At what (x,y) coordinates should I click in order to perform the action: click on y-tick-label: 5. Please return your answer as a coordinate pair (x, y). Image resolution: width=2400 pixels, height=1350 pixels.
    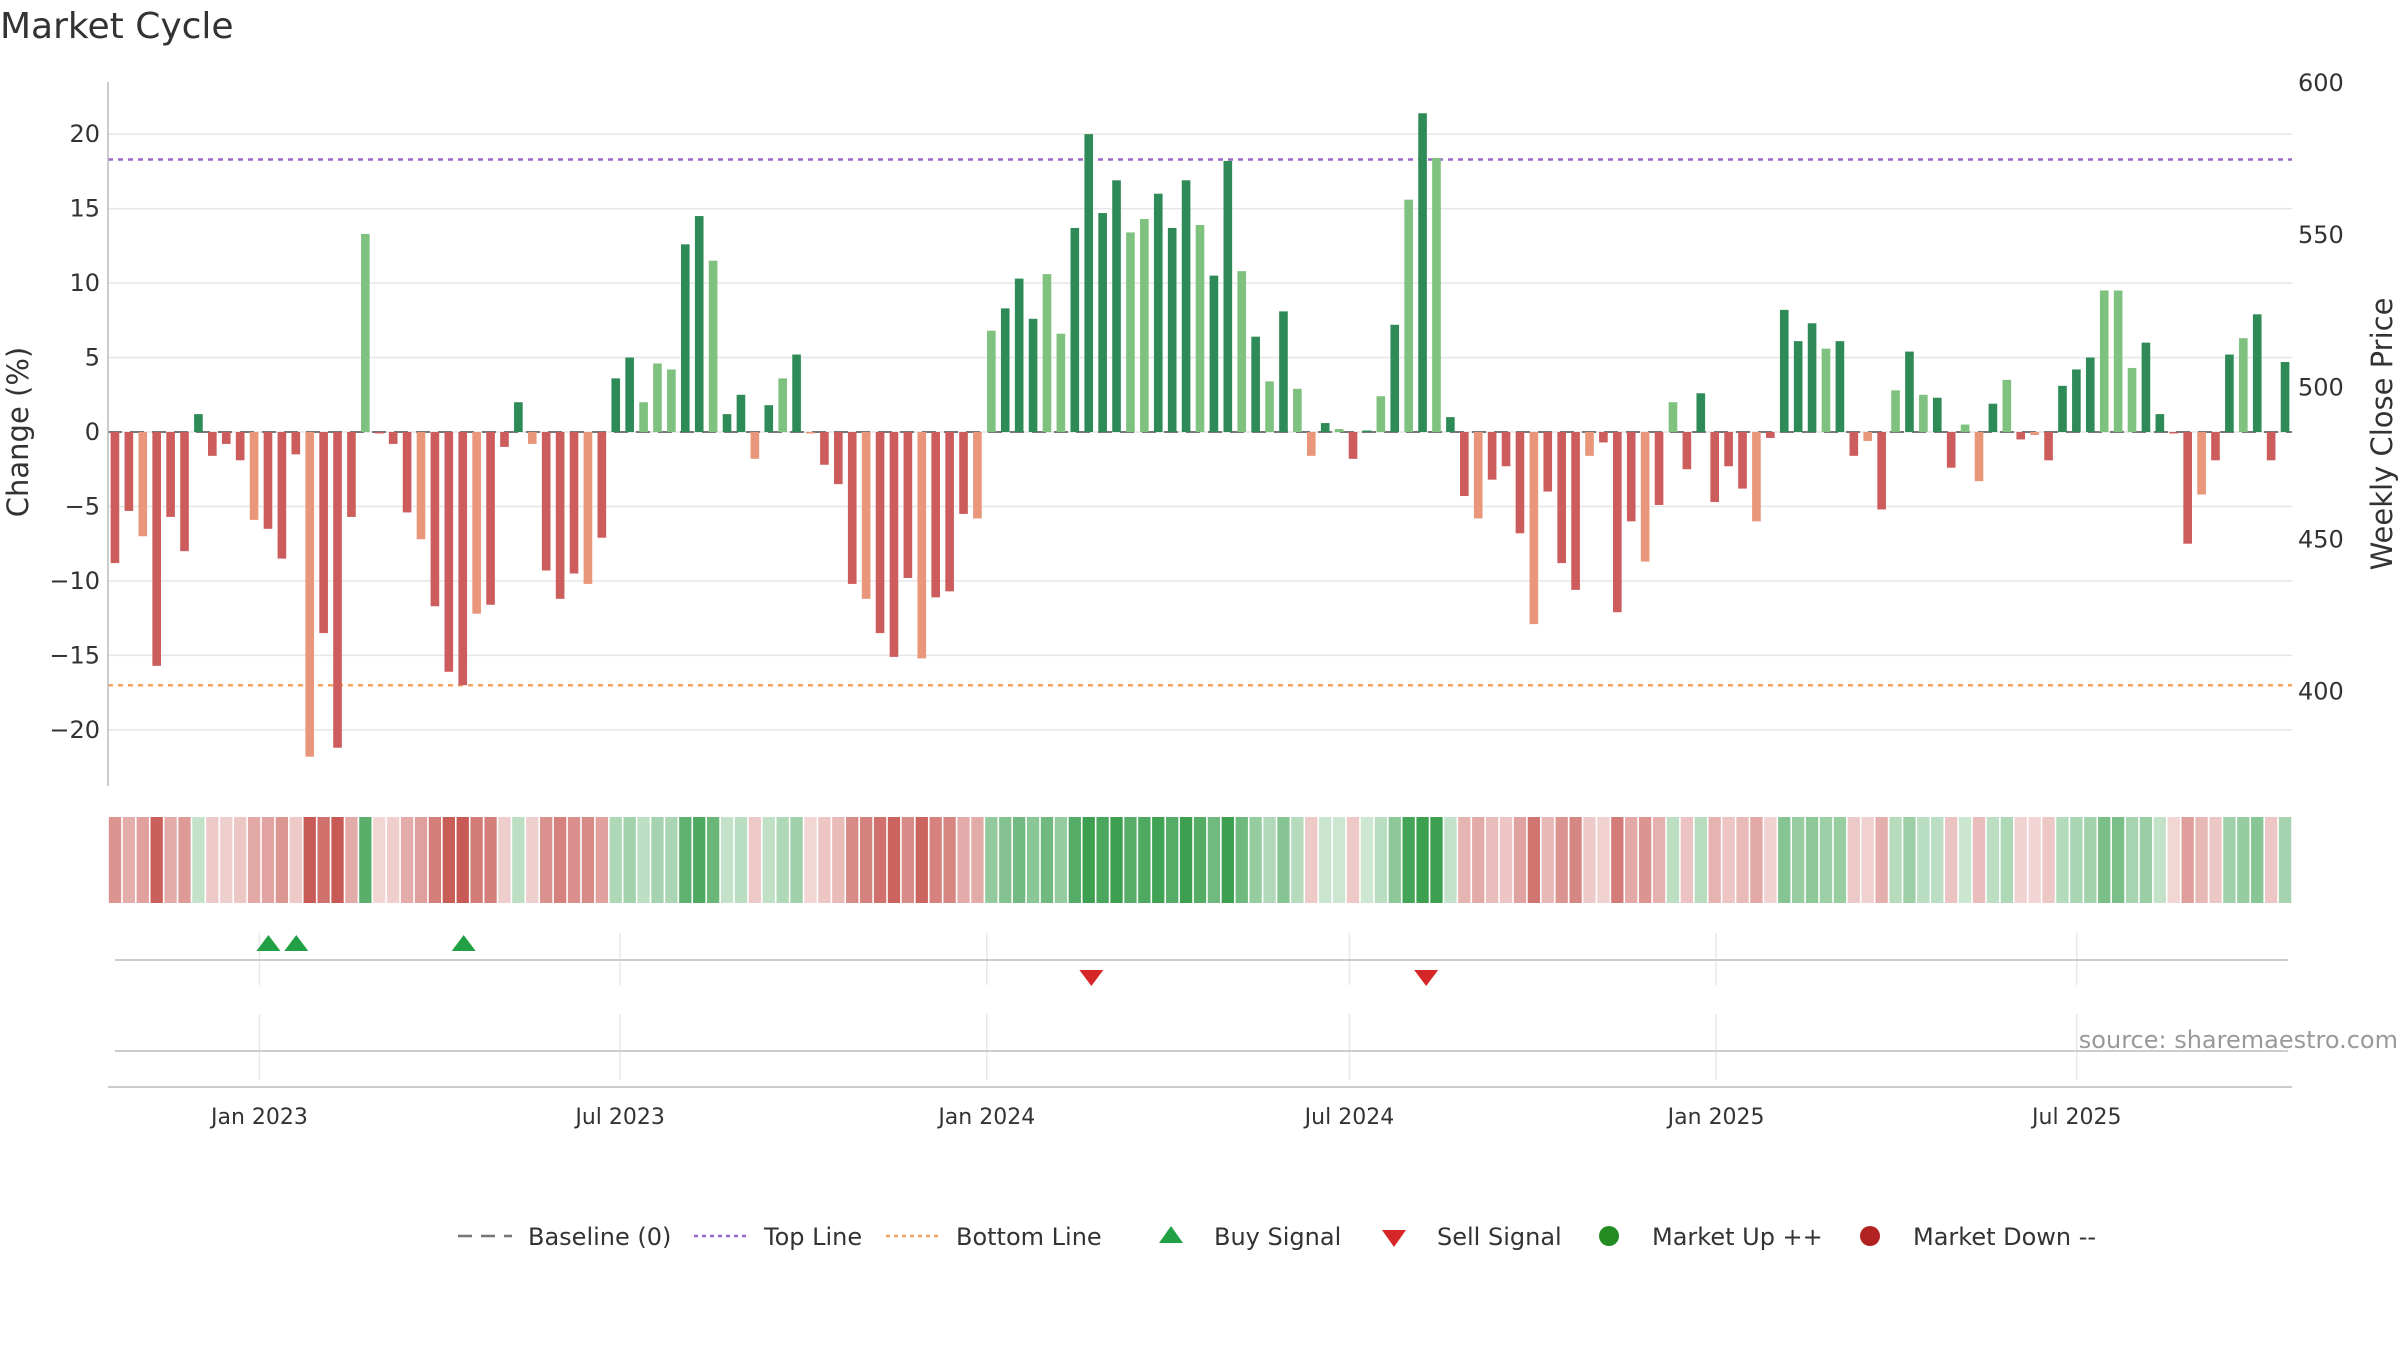
    Looking at the image, I should click on (92, 358).